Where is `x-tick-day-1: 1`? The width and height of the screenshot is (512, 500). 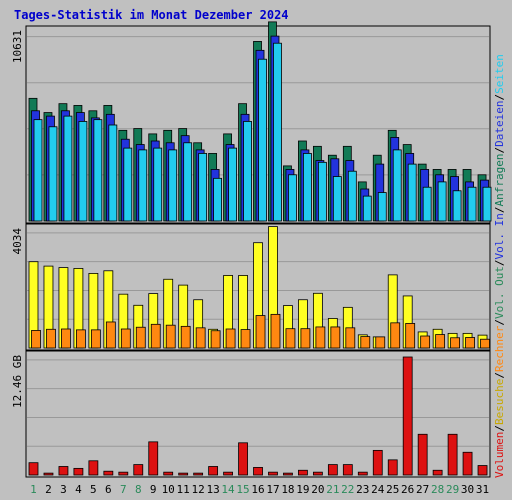 x-tick-day-1: 1 is located at coordinates (33, 489).